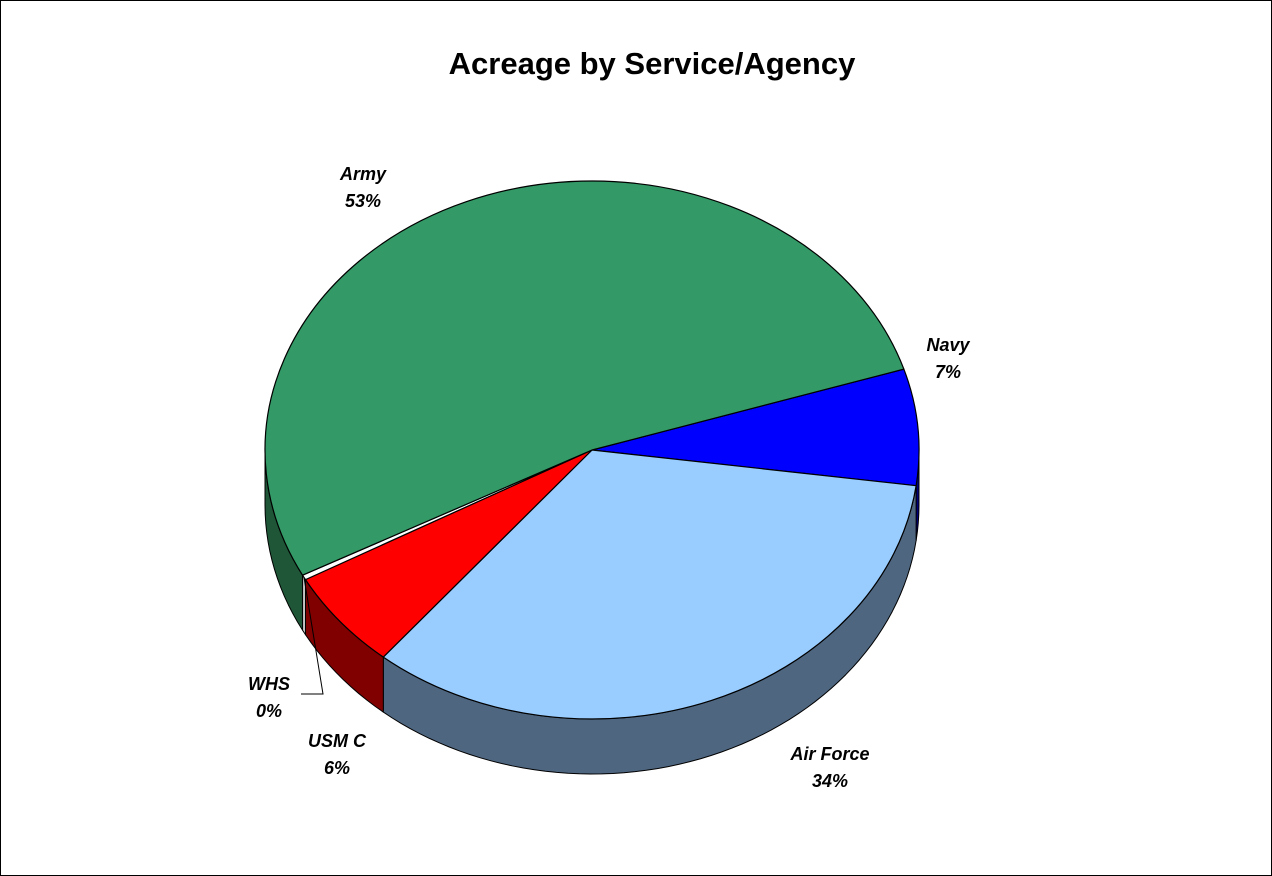  I want to click on slice-air-force, so click(649, 584).